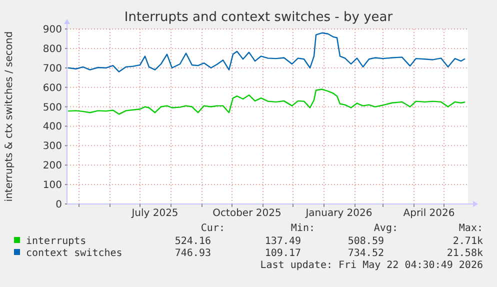 This screenshot has width=497, height=287. What do you see at coordinates (302, 228) in the screenshot?
I see `text: Min:` at bounding box center [302, 228].